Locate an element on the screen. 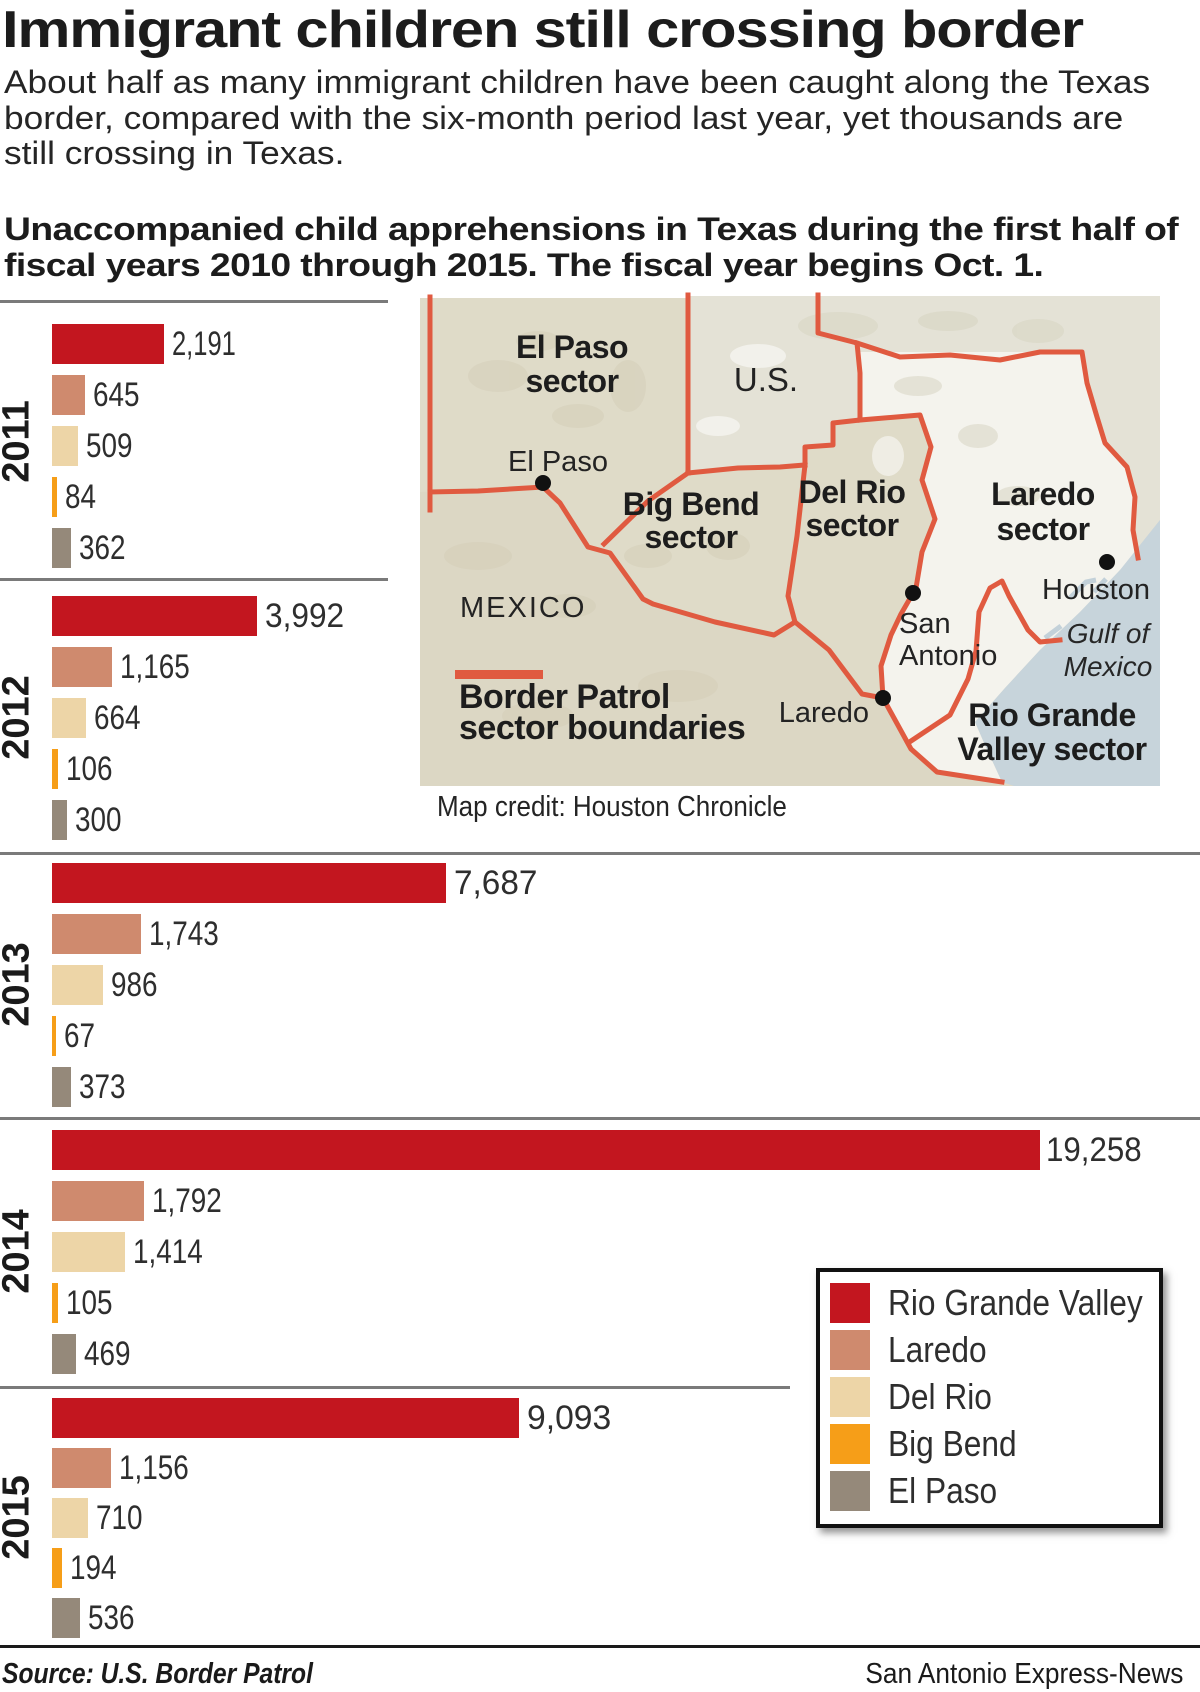  svg-text: Houston is located at coordinates (1096, 590).